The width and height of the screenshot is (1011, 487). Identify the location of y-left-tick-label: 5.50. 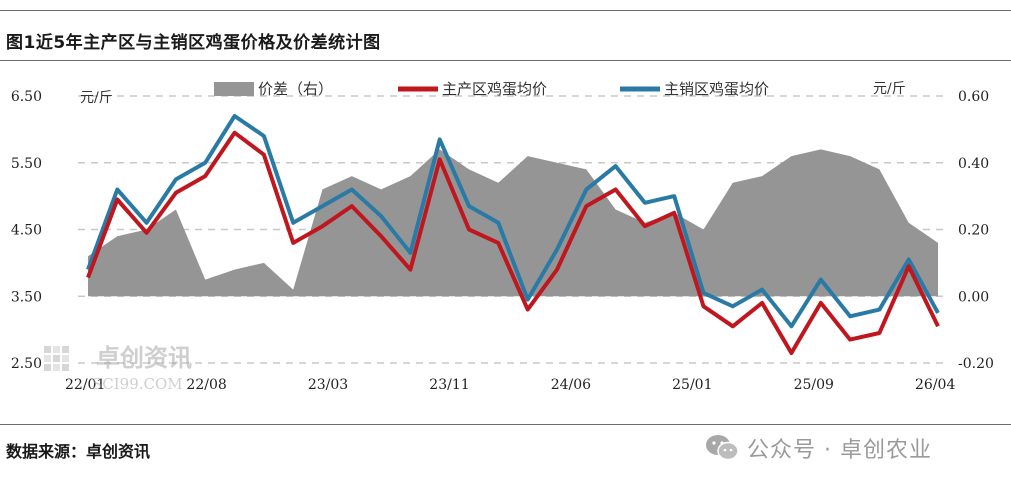
(26, 164).